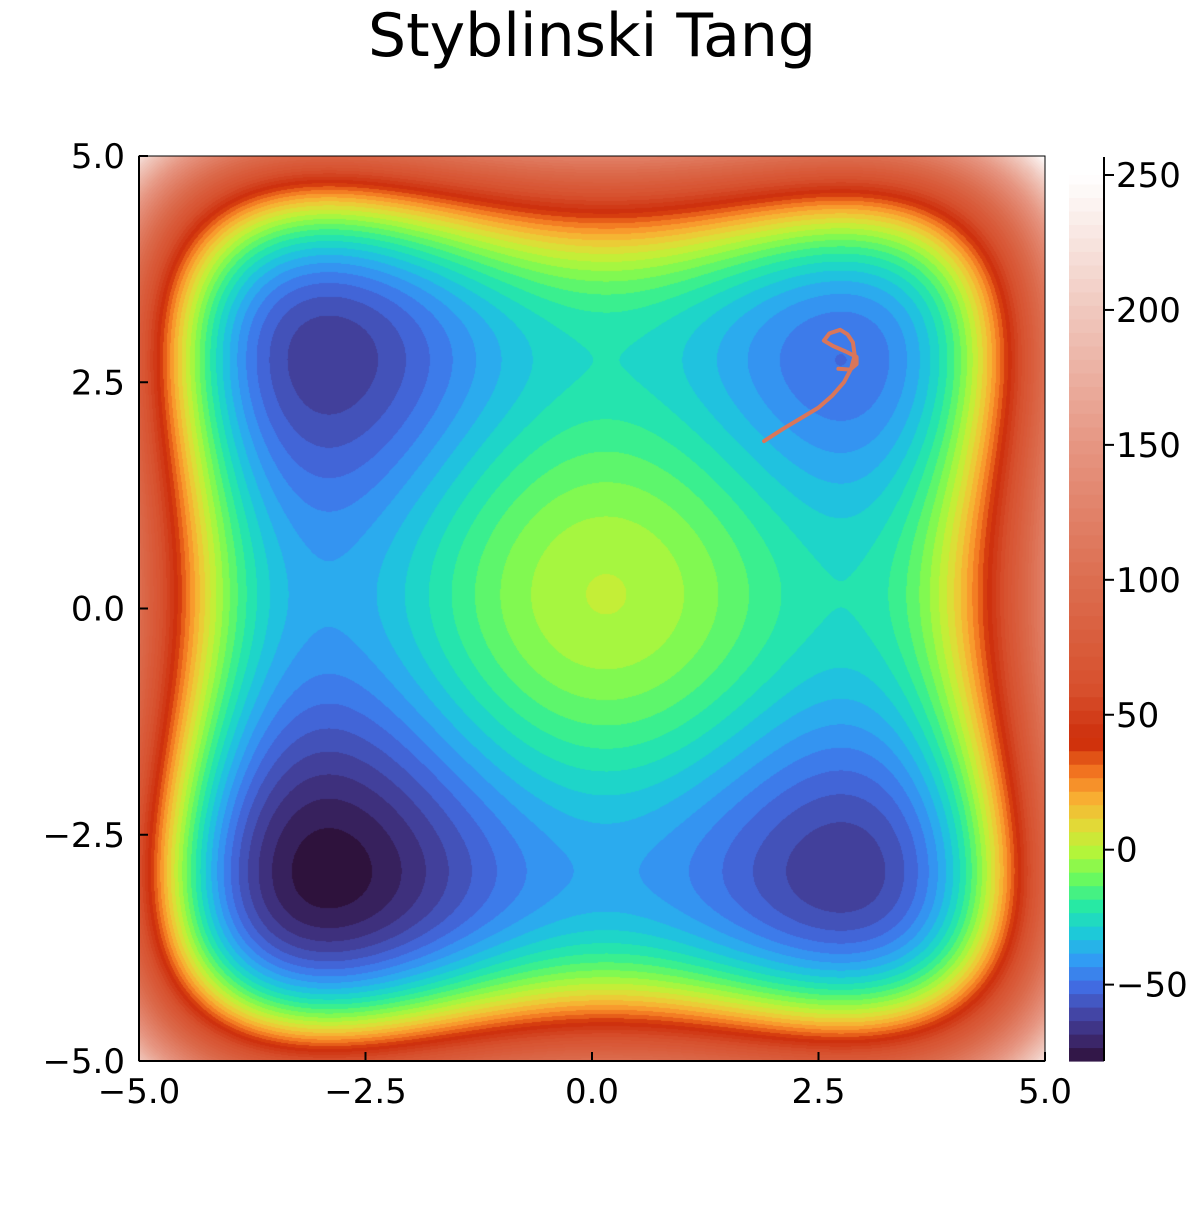 This screenshot has height=1205, width=1200. Describe the element at coordinates (98, 157) in the screenshot. I see `y-tick-label: 5.0` at that location.